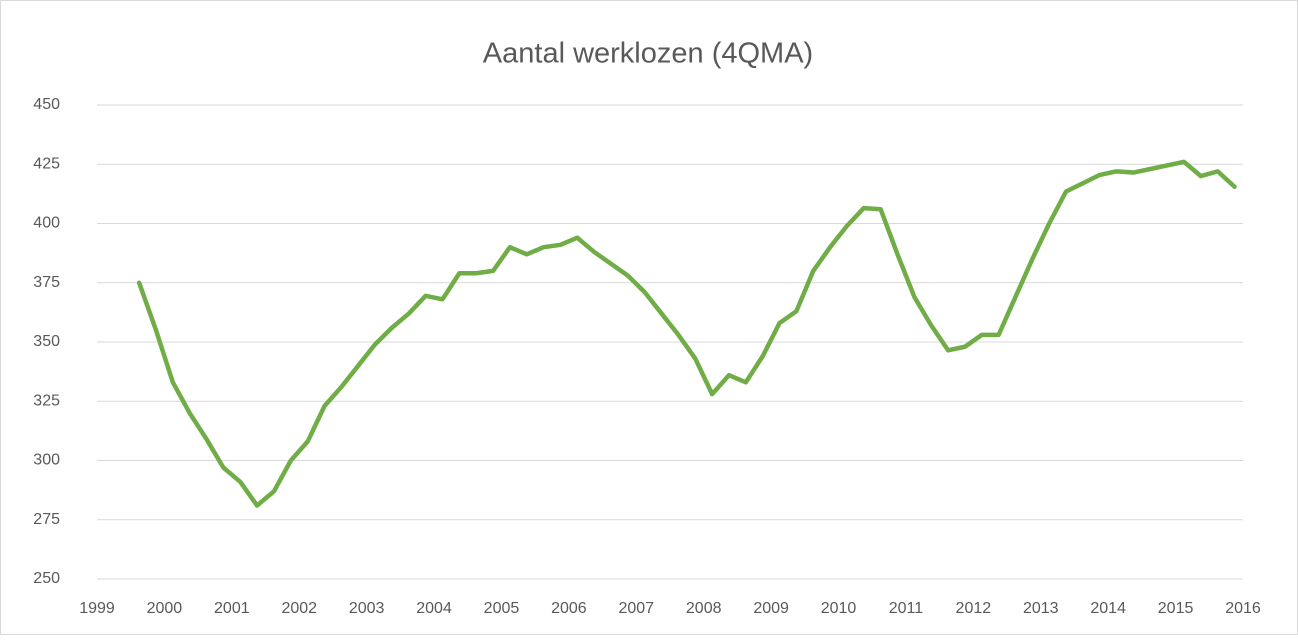  I want to click on x-tick-label: 2014, so click(1108, 608).